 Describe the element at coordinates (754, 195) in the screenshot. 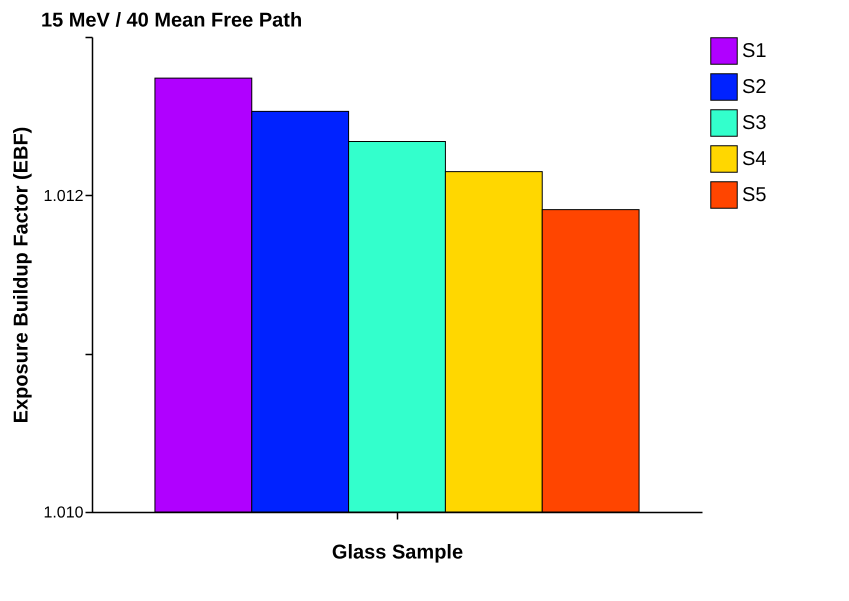

I see `legend-label: S5` at that location.